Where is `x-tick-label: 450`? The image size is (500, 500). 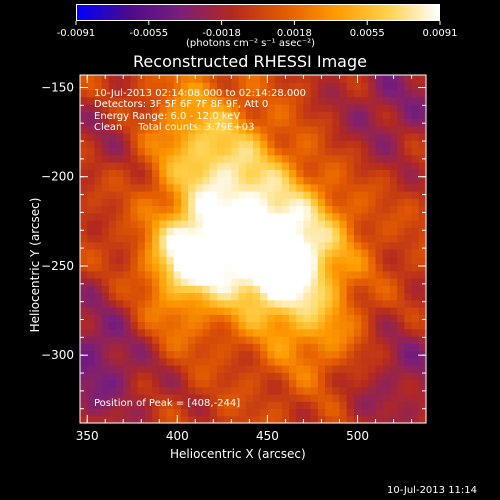 x-tick-label: 450 is located at coordinates (267, 436).